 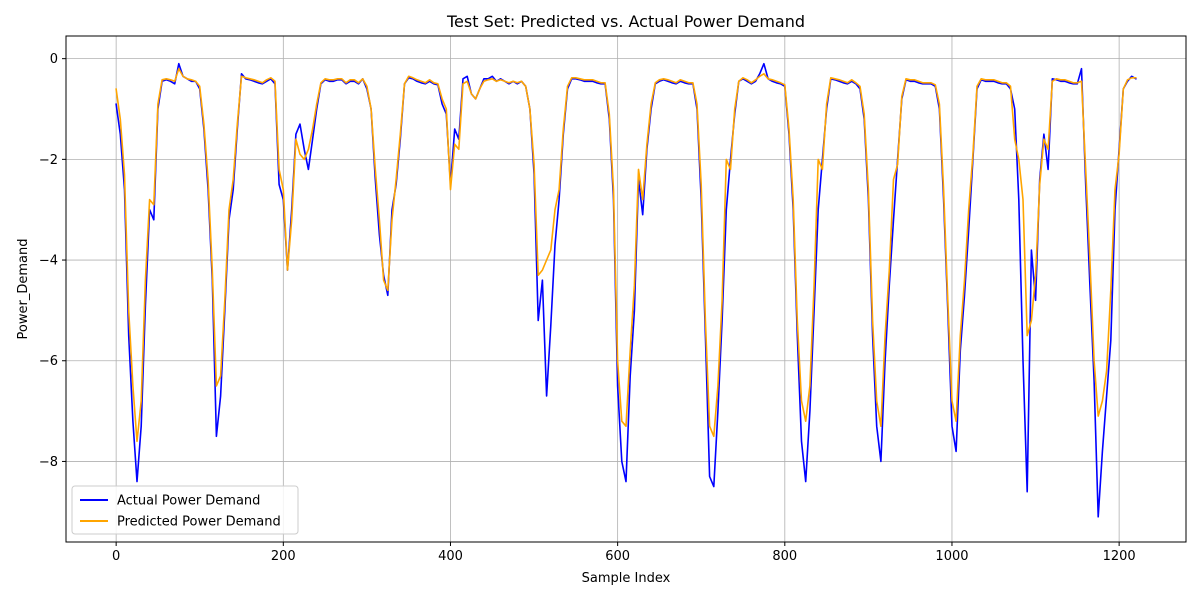 I want to click on y-tick-label: 0, so click(x=54, y=59).